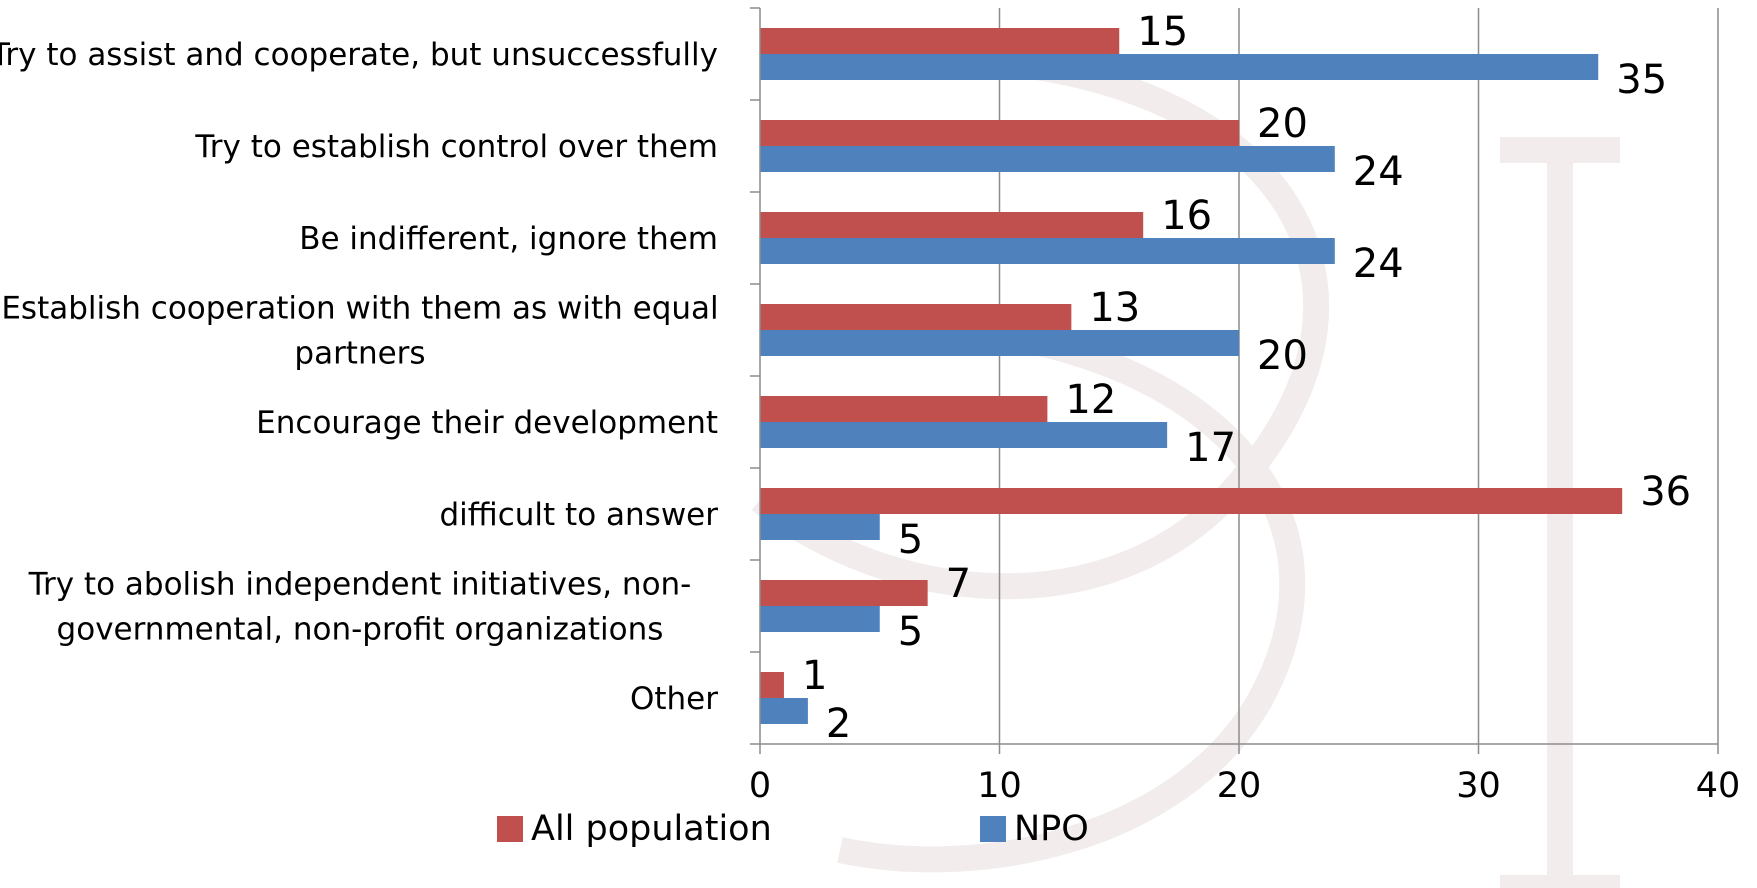 The height and width of the screenshot is (888, 1757). What do you see at coordinates (487, 423) in the screenshot?
I see `category-label: Encourage their development` at bounding box center [487, 423].